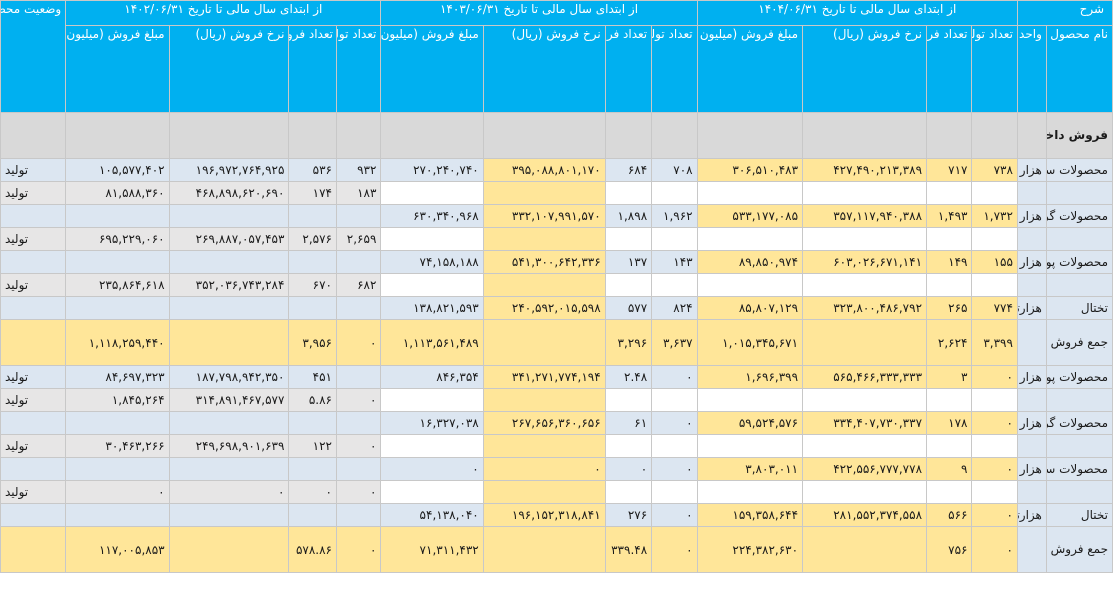 This screenshot has width=1115, height=591. I want to click on product-name-cell: محصولات گرم, so click(1079, 216).